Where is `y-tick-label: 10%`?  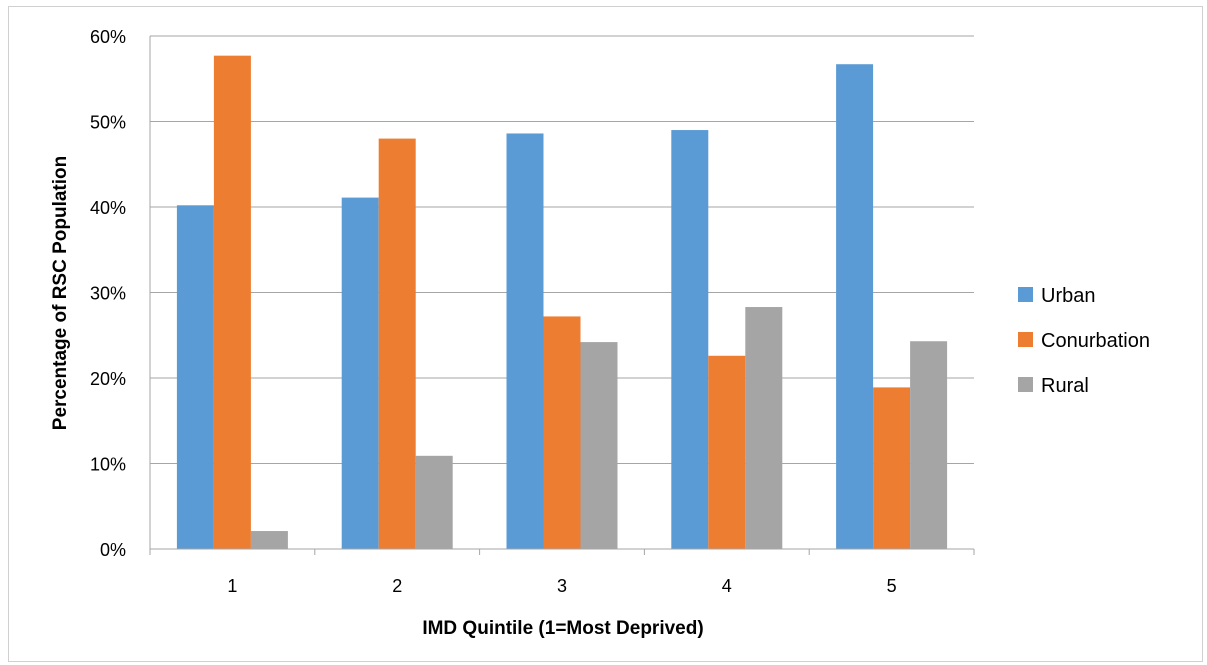 y-tick-label: 10% is located at coordinates (108, 465).